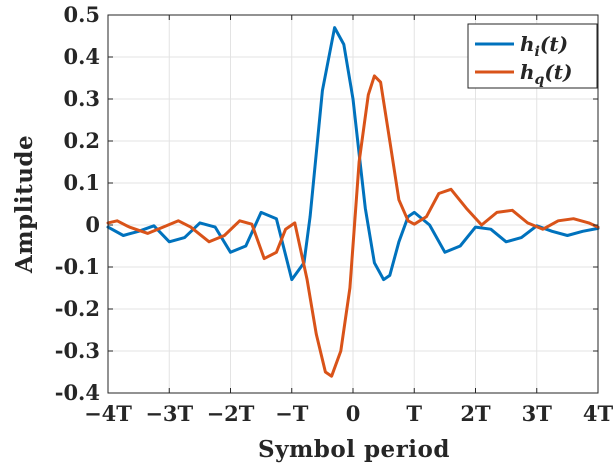 This screenshot has width=614, height=475. What do you see at coordinates (77, 266) in the screenshot?
I see `y-tick-label: -0.1` at bounding box center [77, 266].